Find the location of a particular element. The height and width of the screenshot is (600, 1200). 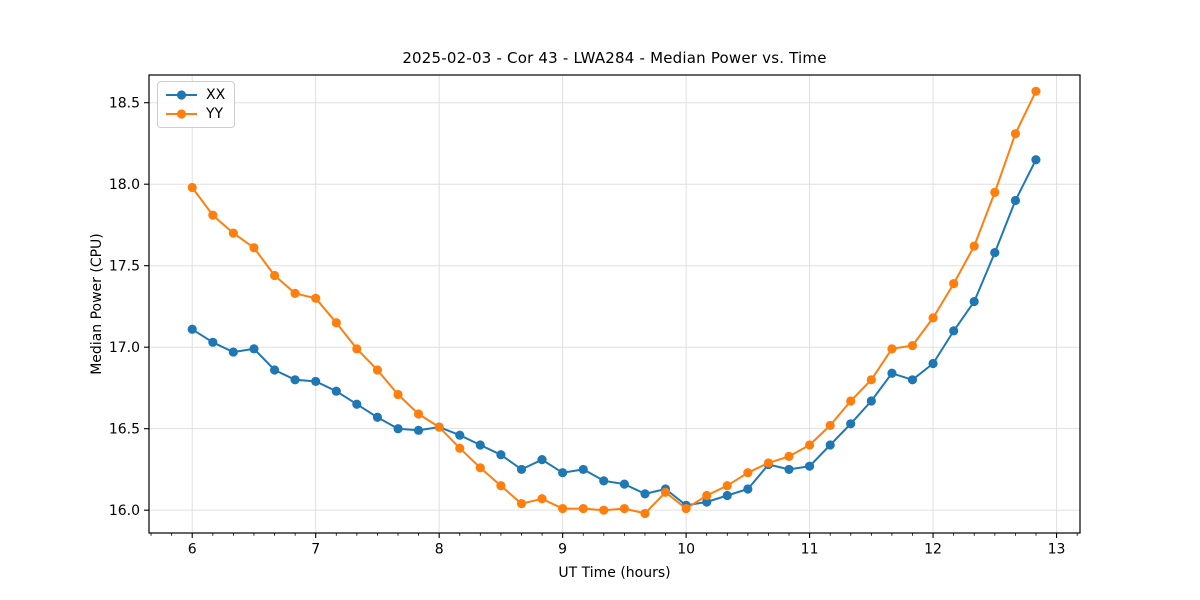

legend-label-xx: XX is located at coordinates (216, 95).